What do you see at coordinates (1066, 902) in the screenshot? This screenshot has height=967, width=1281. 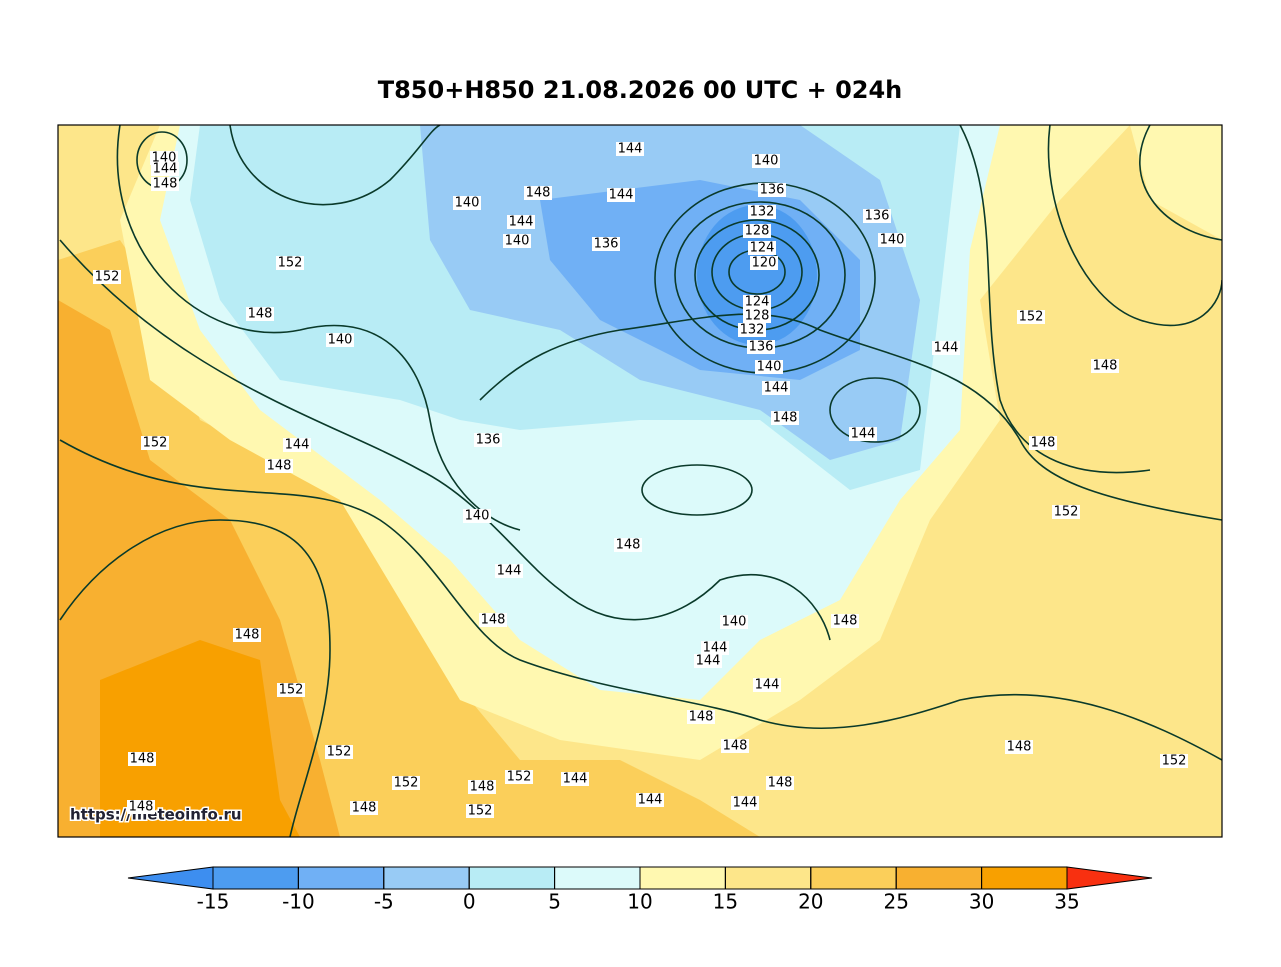 I see `colorbar-tick-label: 35` at bounding box center [1066, 902].